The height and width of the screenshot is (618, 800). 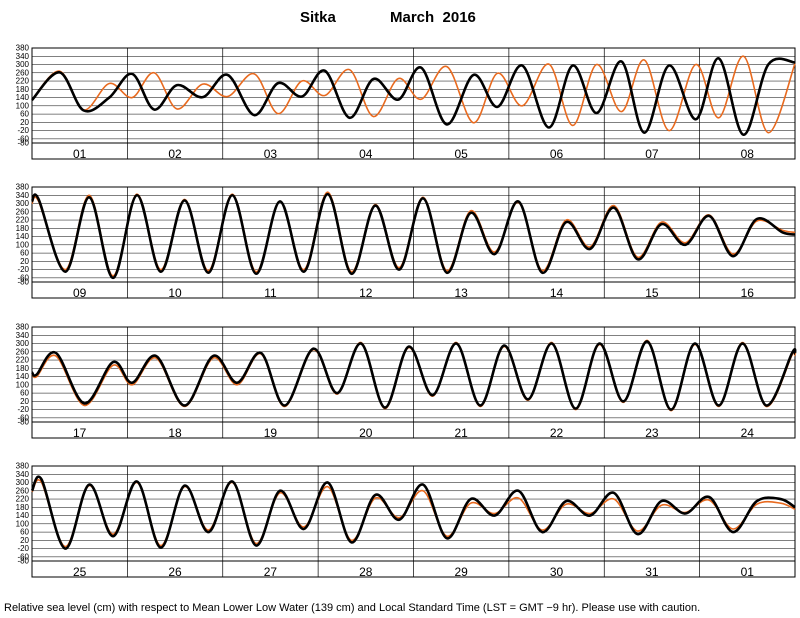 What do you see at coordinates (80, 572) in the screenshot?
I see `day-label: 25` at bounding box center [80, 572].